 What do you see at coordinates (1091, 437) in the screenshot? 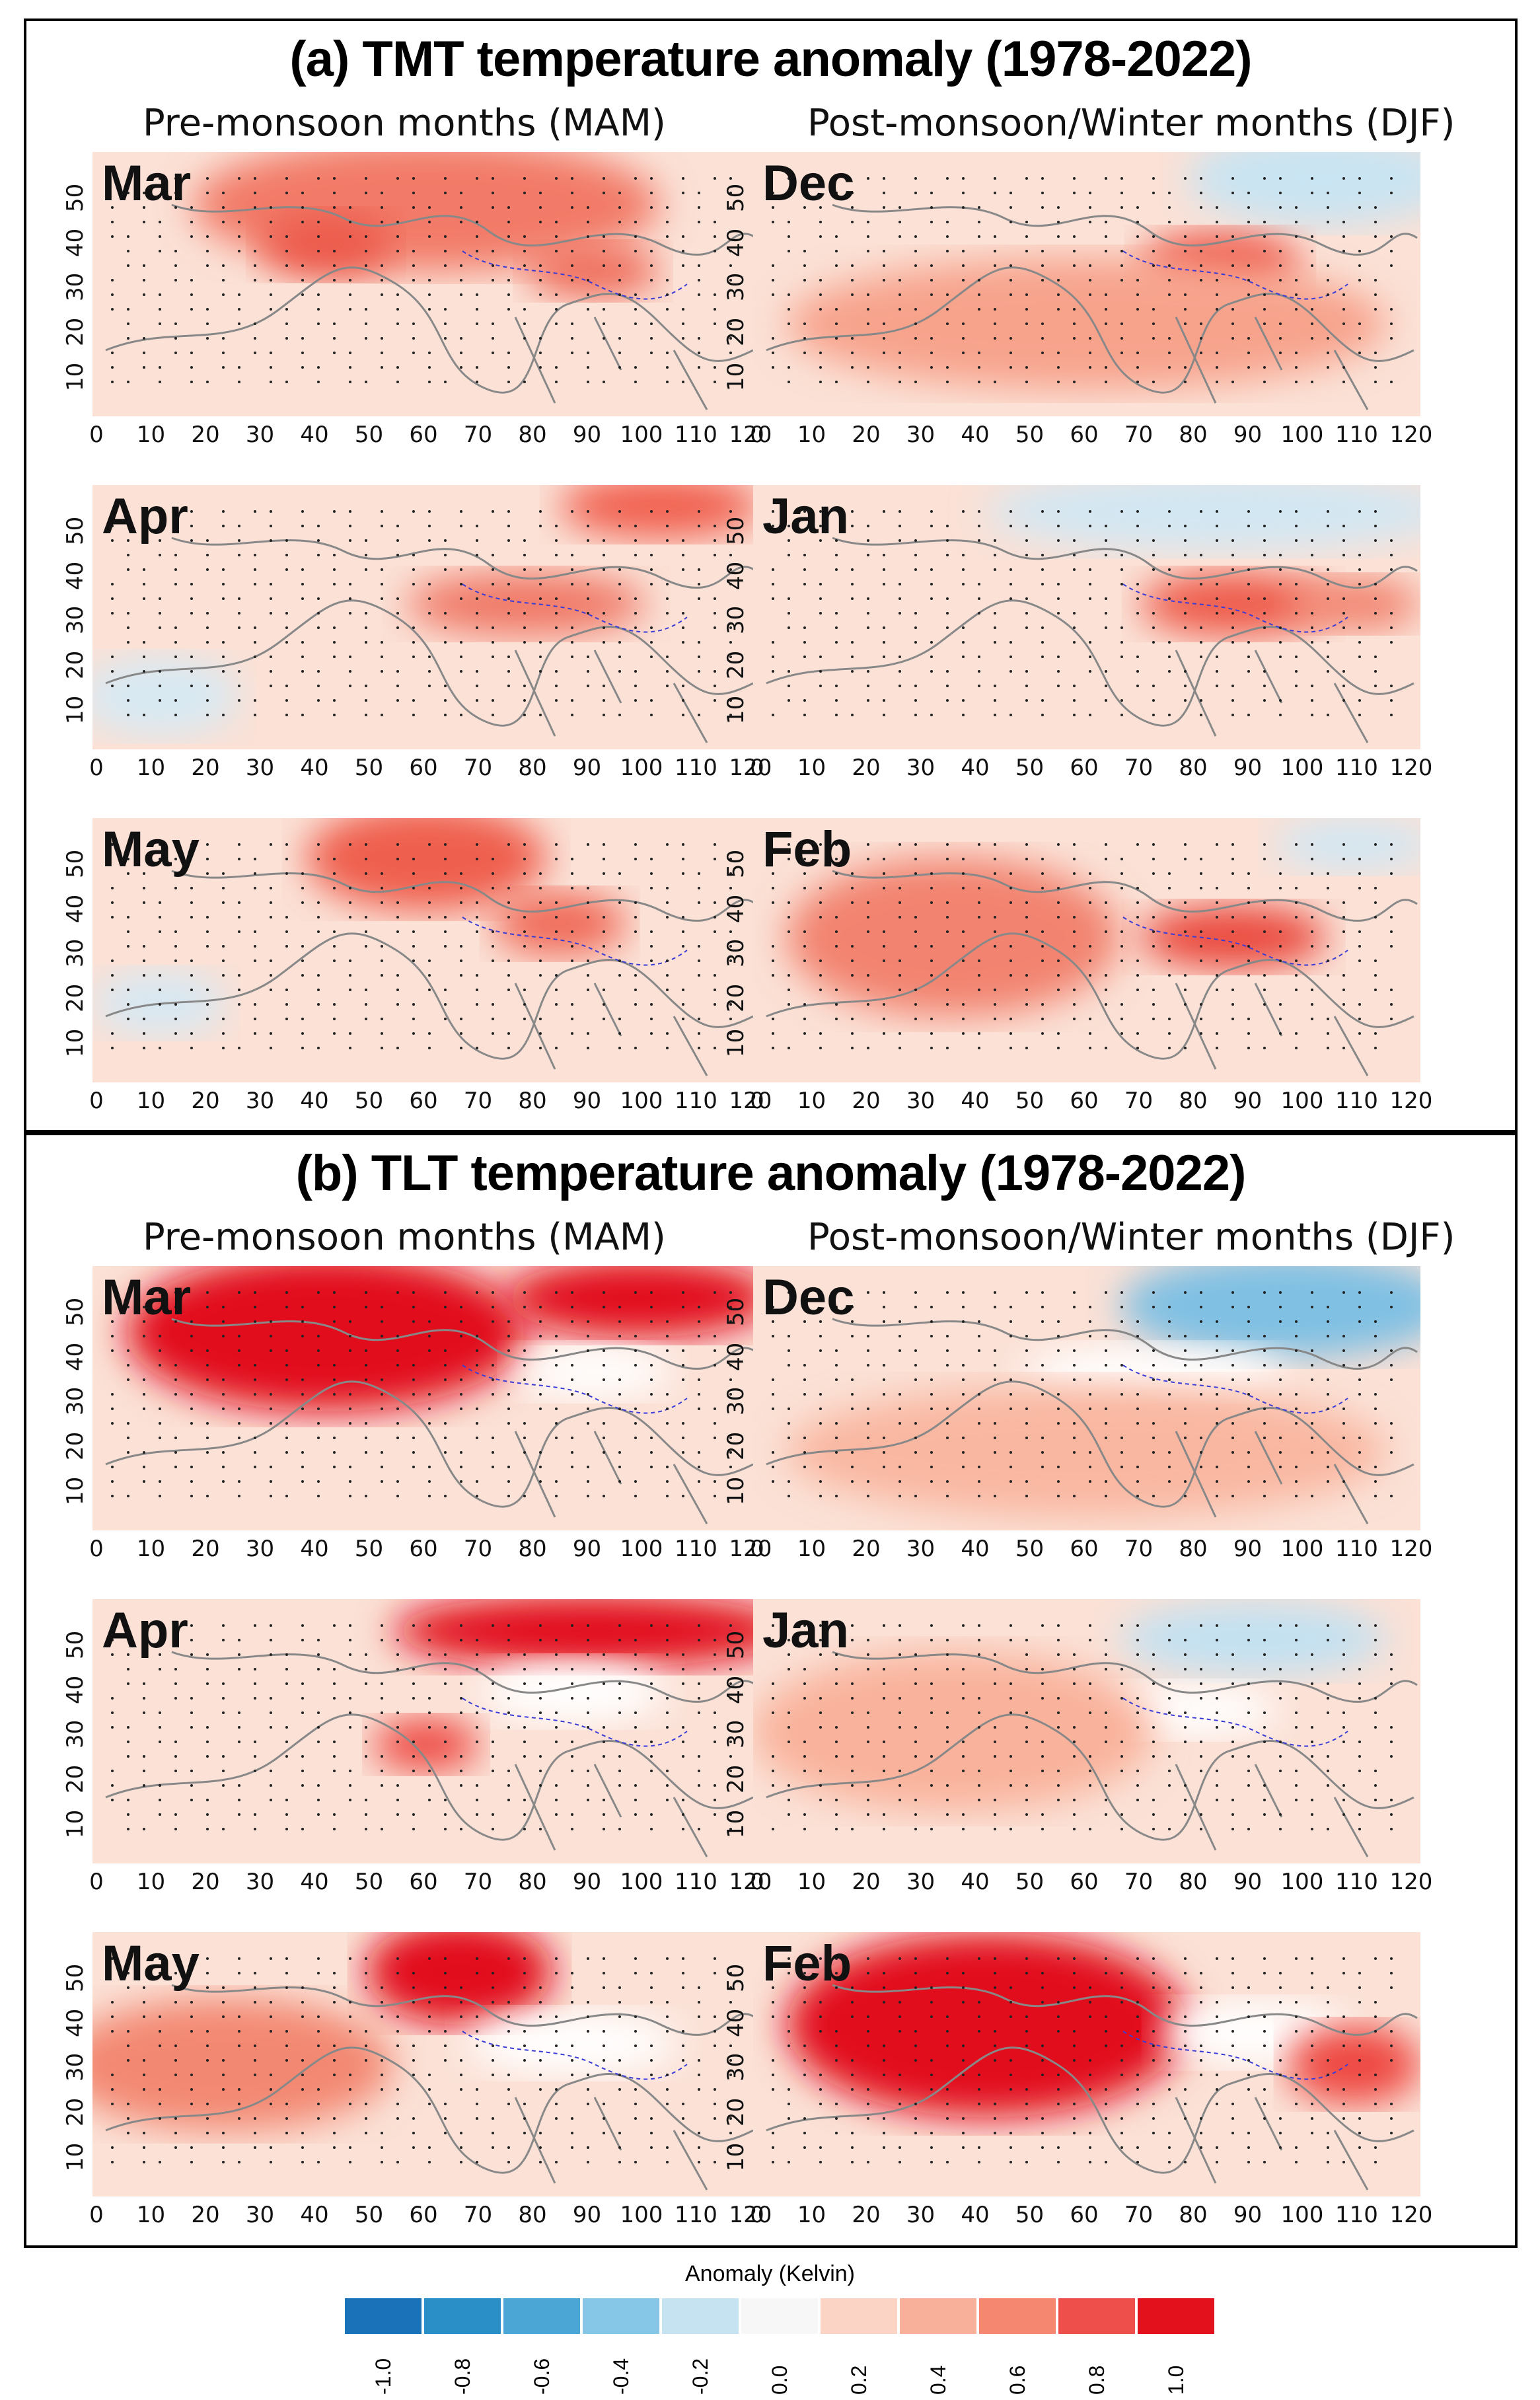
I see `x-axis-ticks: 0 10 20 30 40 50 60 70 80 90 100 110 120` at bounding box center [1091, 437].